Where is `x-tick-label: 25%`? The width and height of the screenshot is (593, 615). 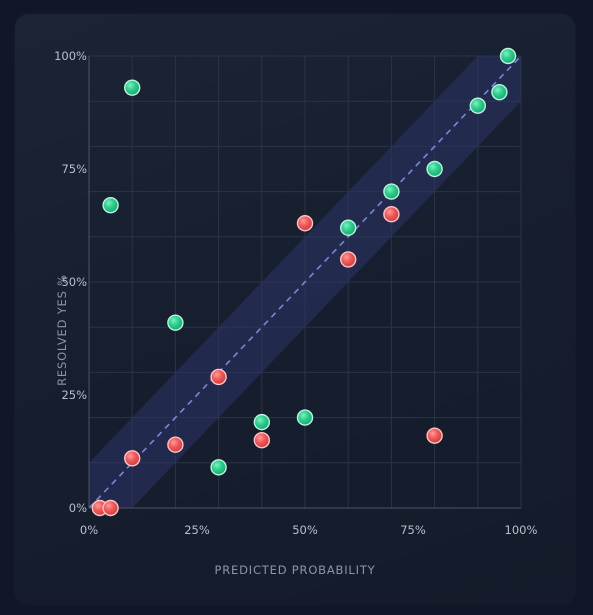
x-tick-label: 25% is located at coordinates (197, 530).